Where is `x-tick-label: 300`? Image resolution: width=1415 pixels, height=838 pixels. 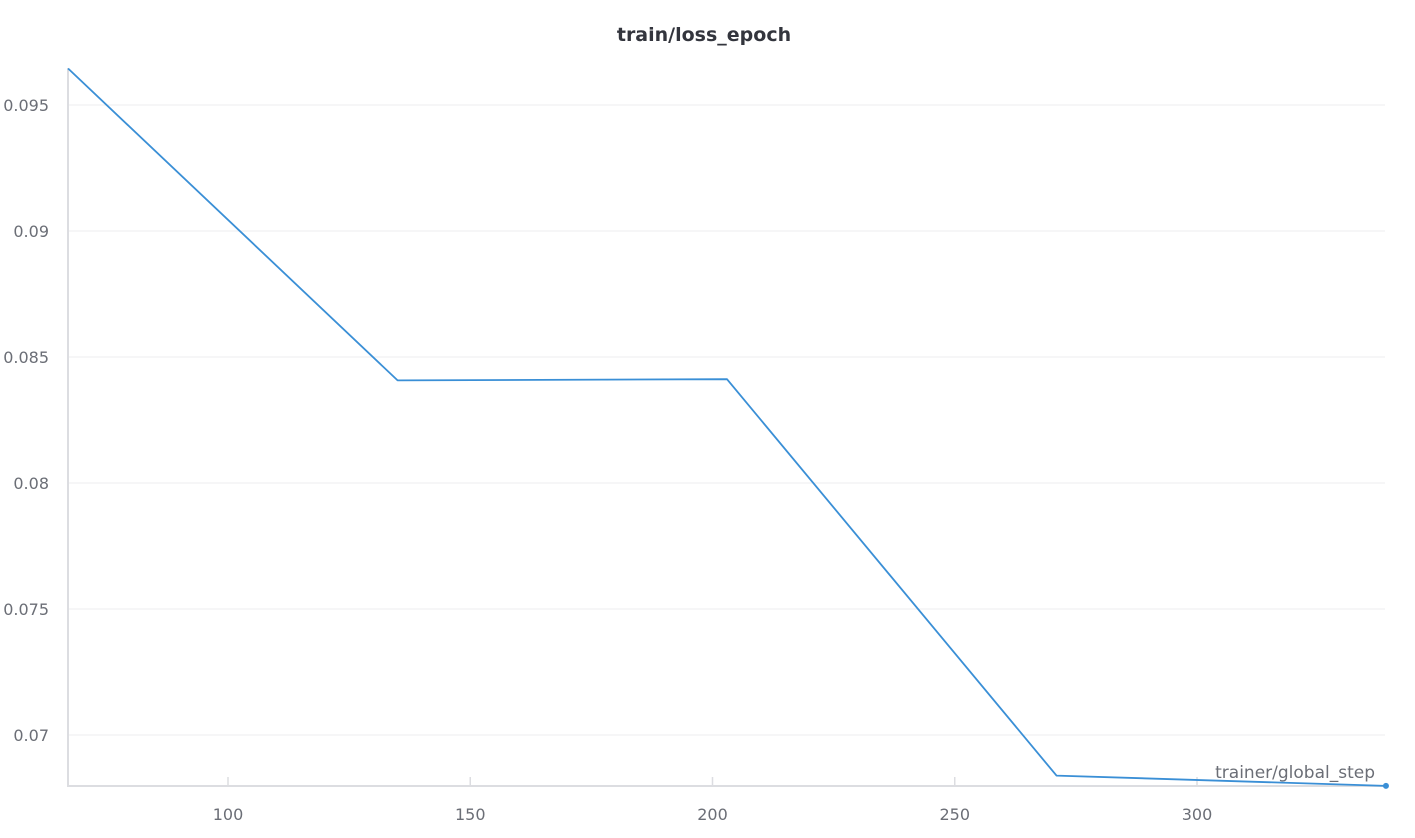
x-tick-label: 300 is located at coordinates (1197, 814).